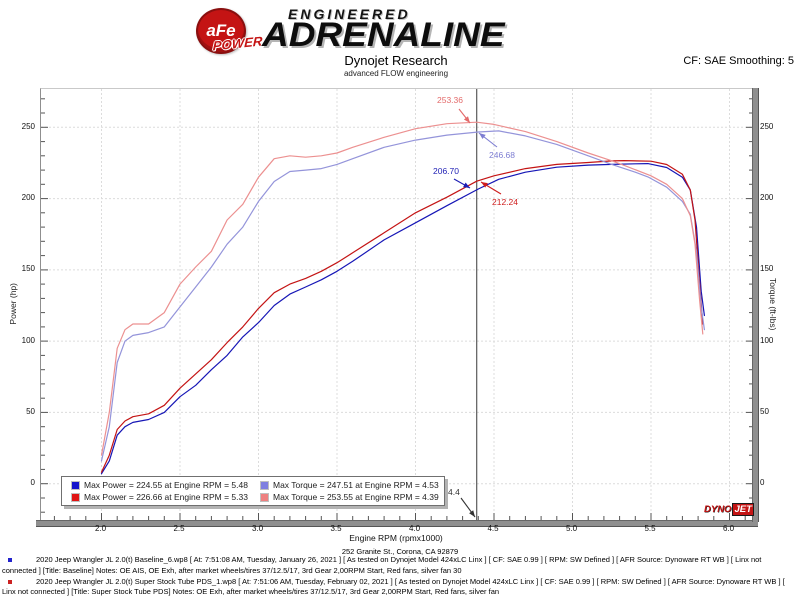 The height and width of the screenshot is (600, 800). I want to click on y-tick-label-right: 0, so click(762, 483).